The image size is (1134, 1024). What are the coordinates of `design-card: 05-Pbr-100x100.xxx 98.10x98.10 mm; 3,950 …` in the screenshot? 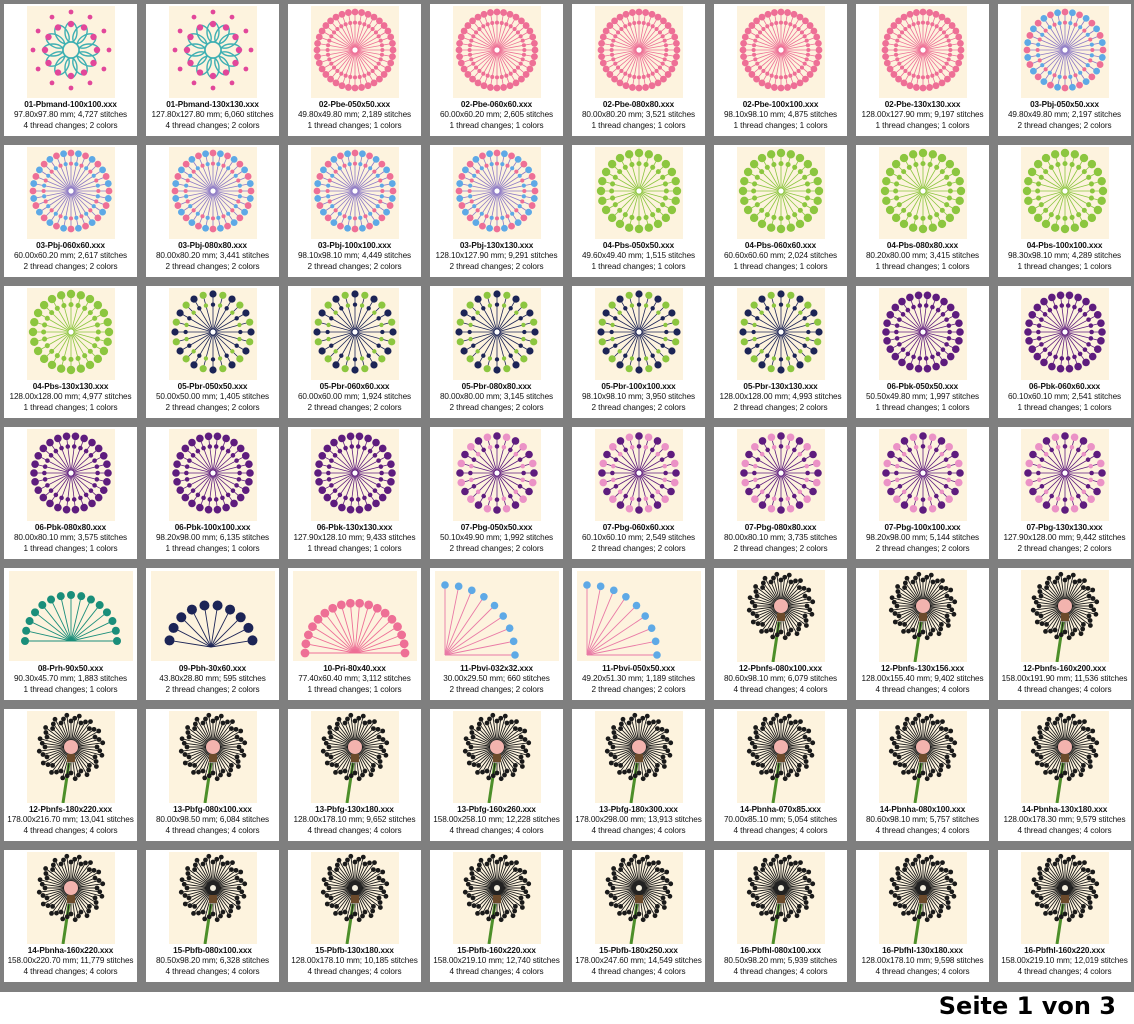 It's located at (638, 352).